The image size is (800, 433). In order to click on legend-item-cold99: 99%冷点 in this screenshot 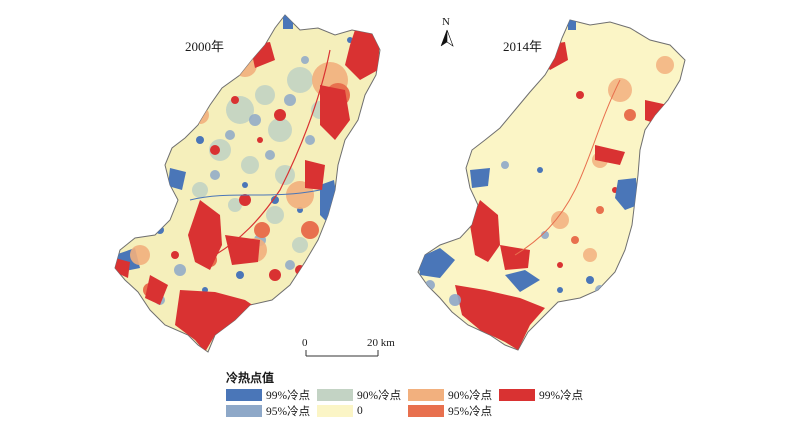, I will do `click(268, 395)`.